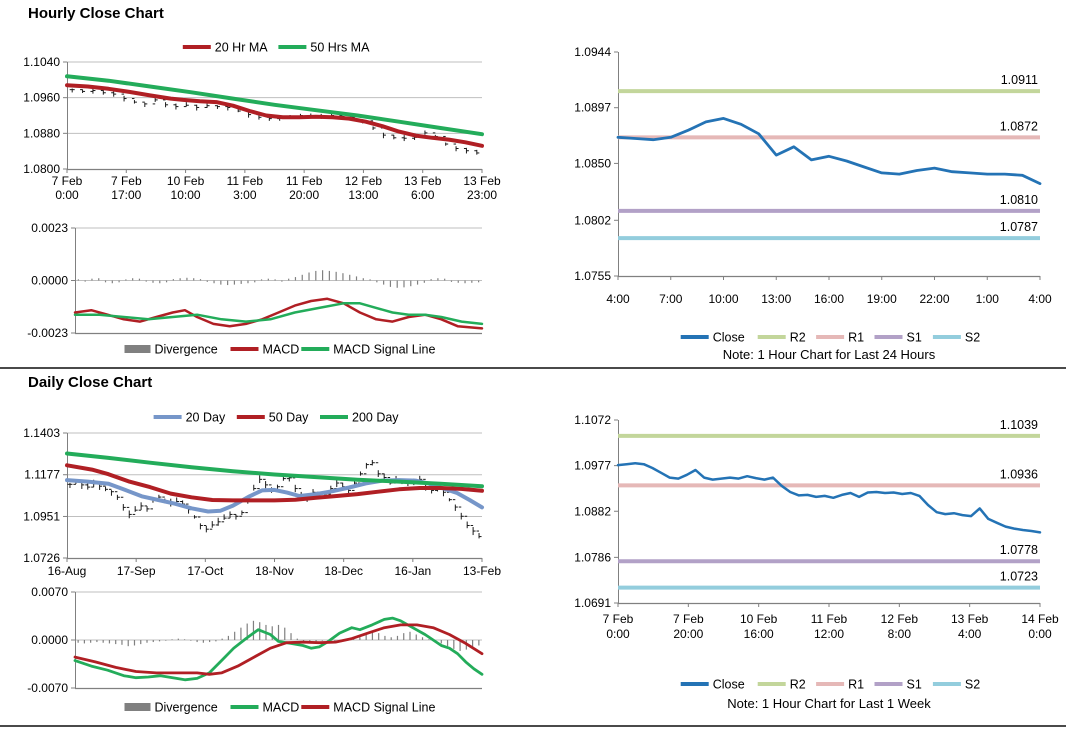  I want to click on legend-label: R2, so click(798, 685).